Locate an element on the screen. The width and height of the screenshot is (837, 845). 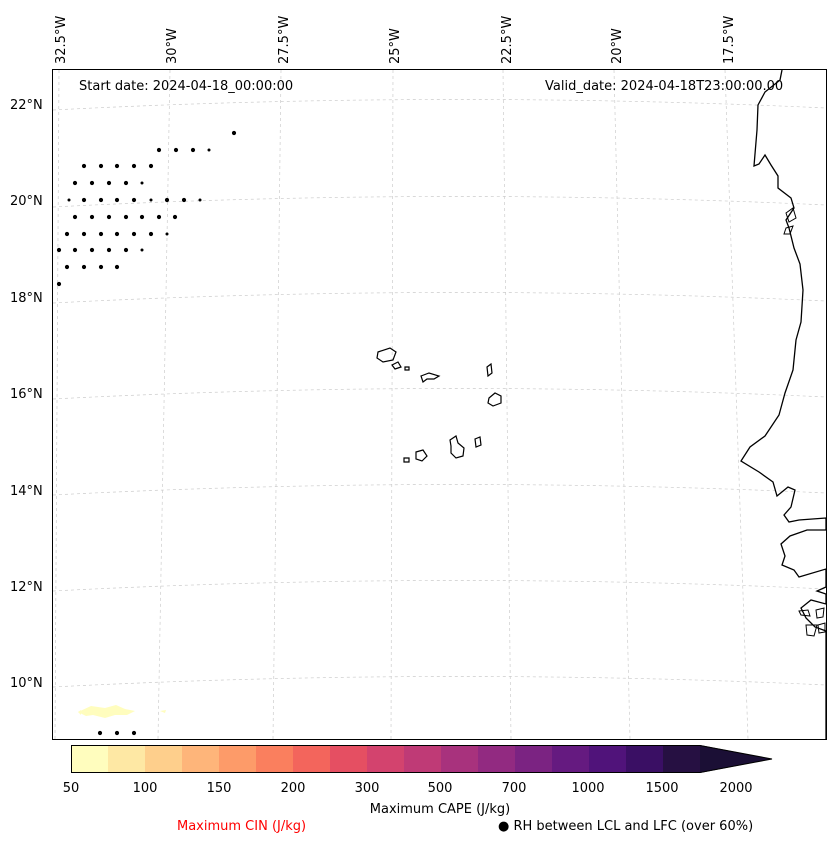
parallel-12n is located at coordinates (439, 586).